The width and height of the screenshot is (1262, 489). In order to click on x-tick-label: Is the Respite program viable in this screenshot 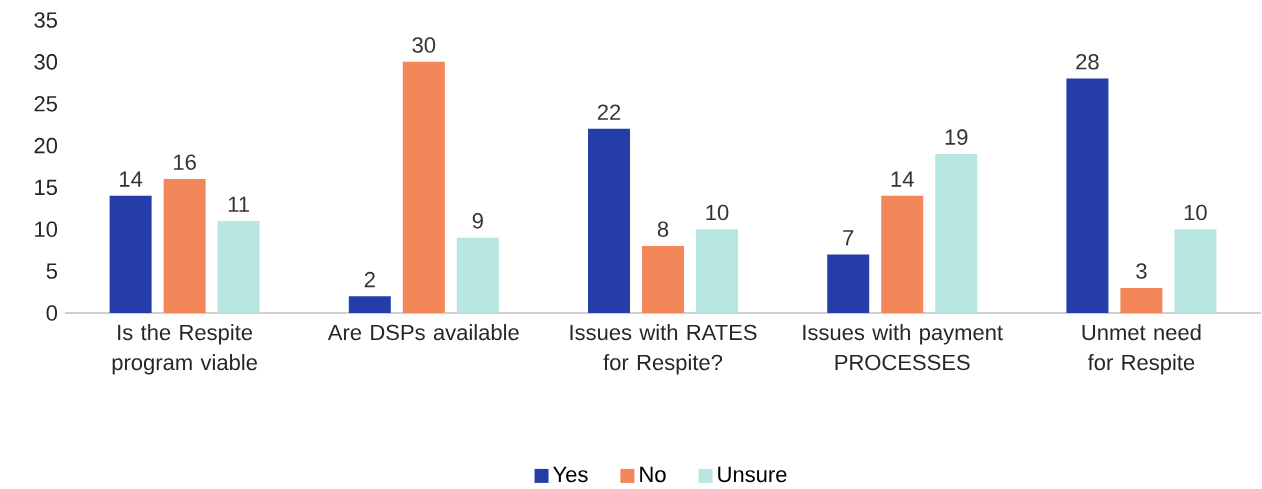, I will do `click(184, 349)`.